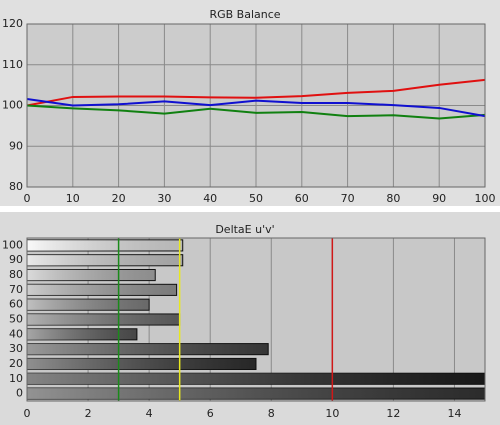 This screenshot has height=425, width=500. I want to click on x-tick-label: 30, so click(164, 198).